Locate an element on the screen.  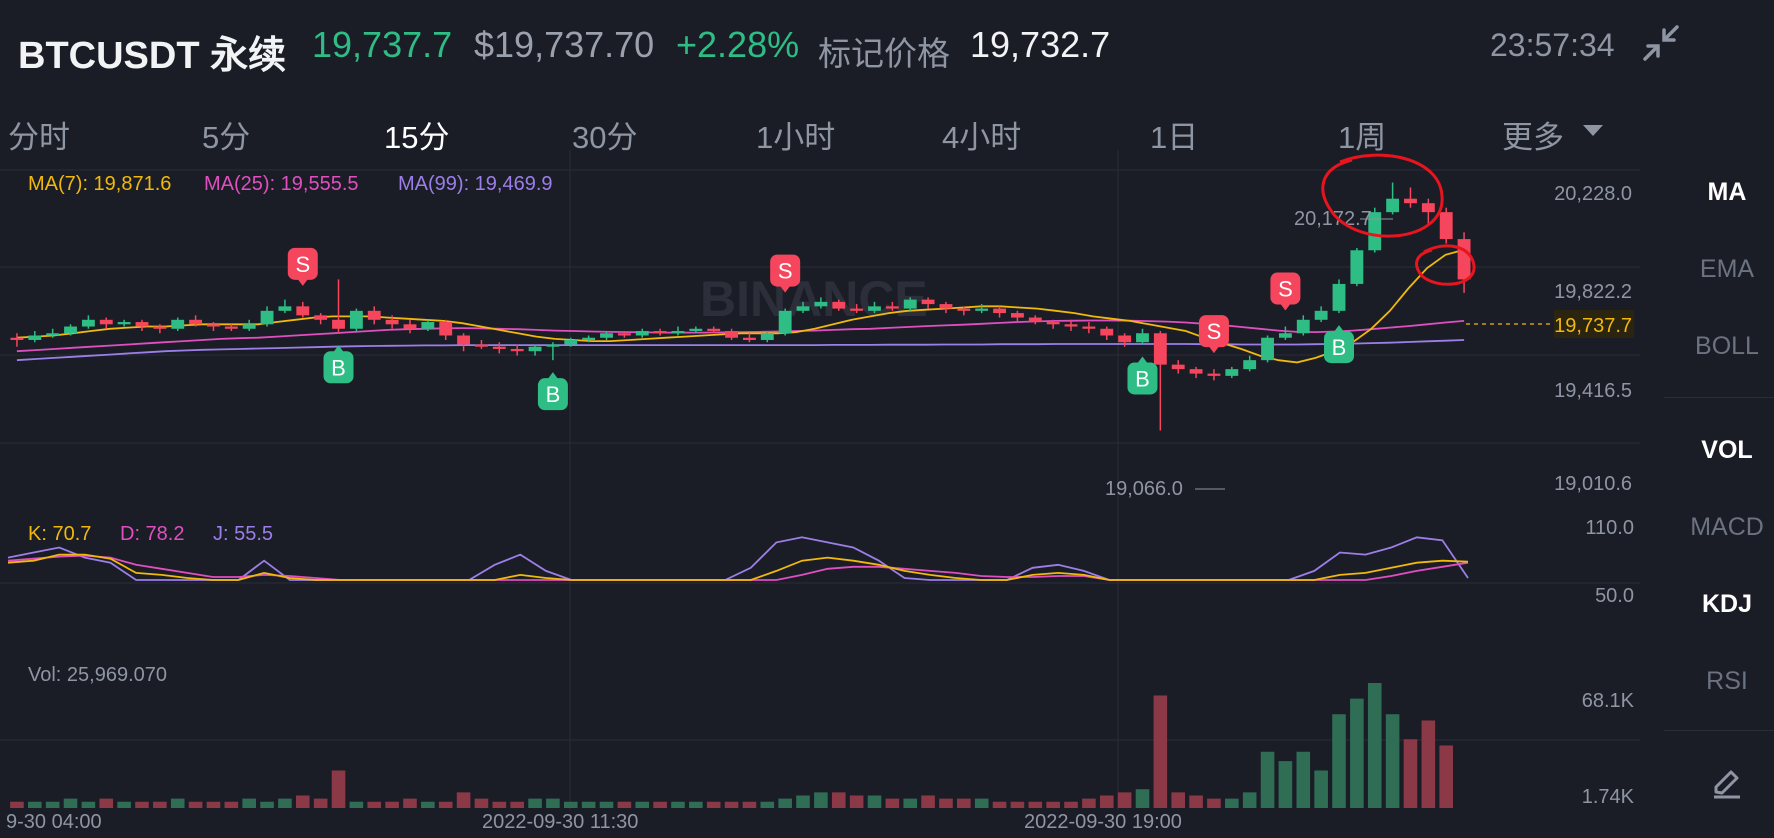
signal-label: S is located at coordinates (1285, 289).